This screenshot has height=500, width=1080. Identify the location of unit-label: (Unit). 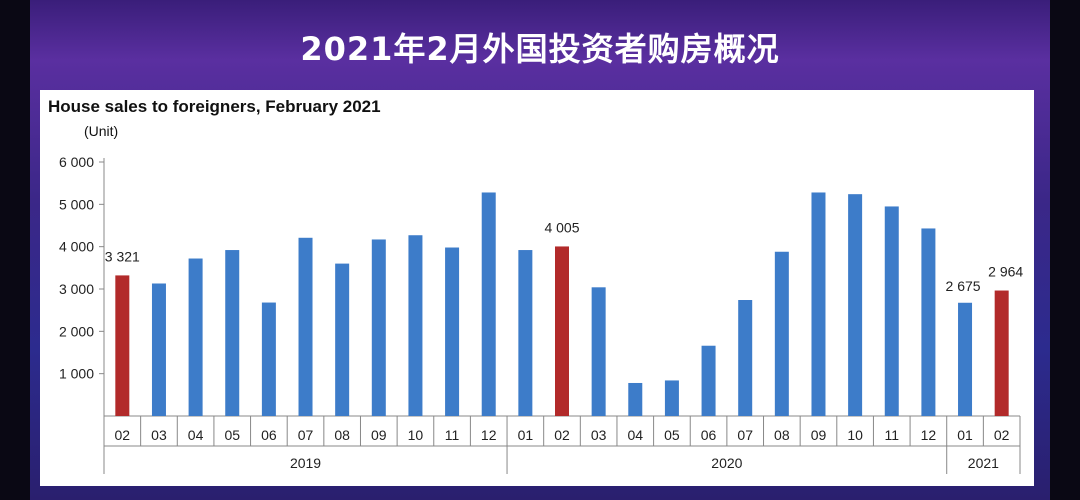
(101, 131).